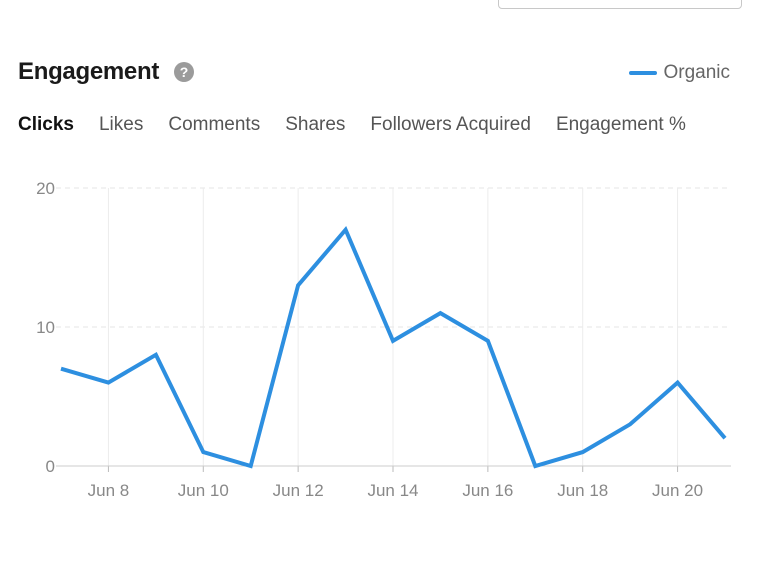 The height and width of the screenshot is (567, 770). I want to click on tab-engagement-percent: Engagement %, so click(620, 124).